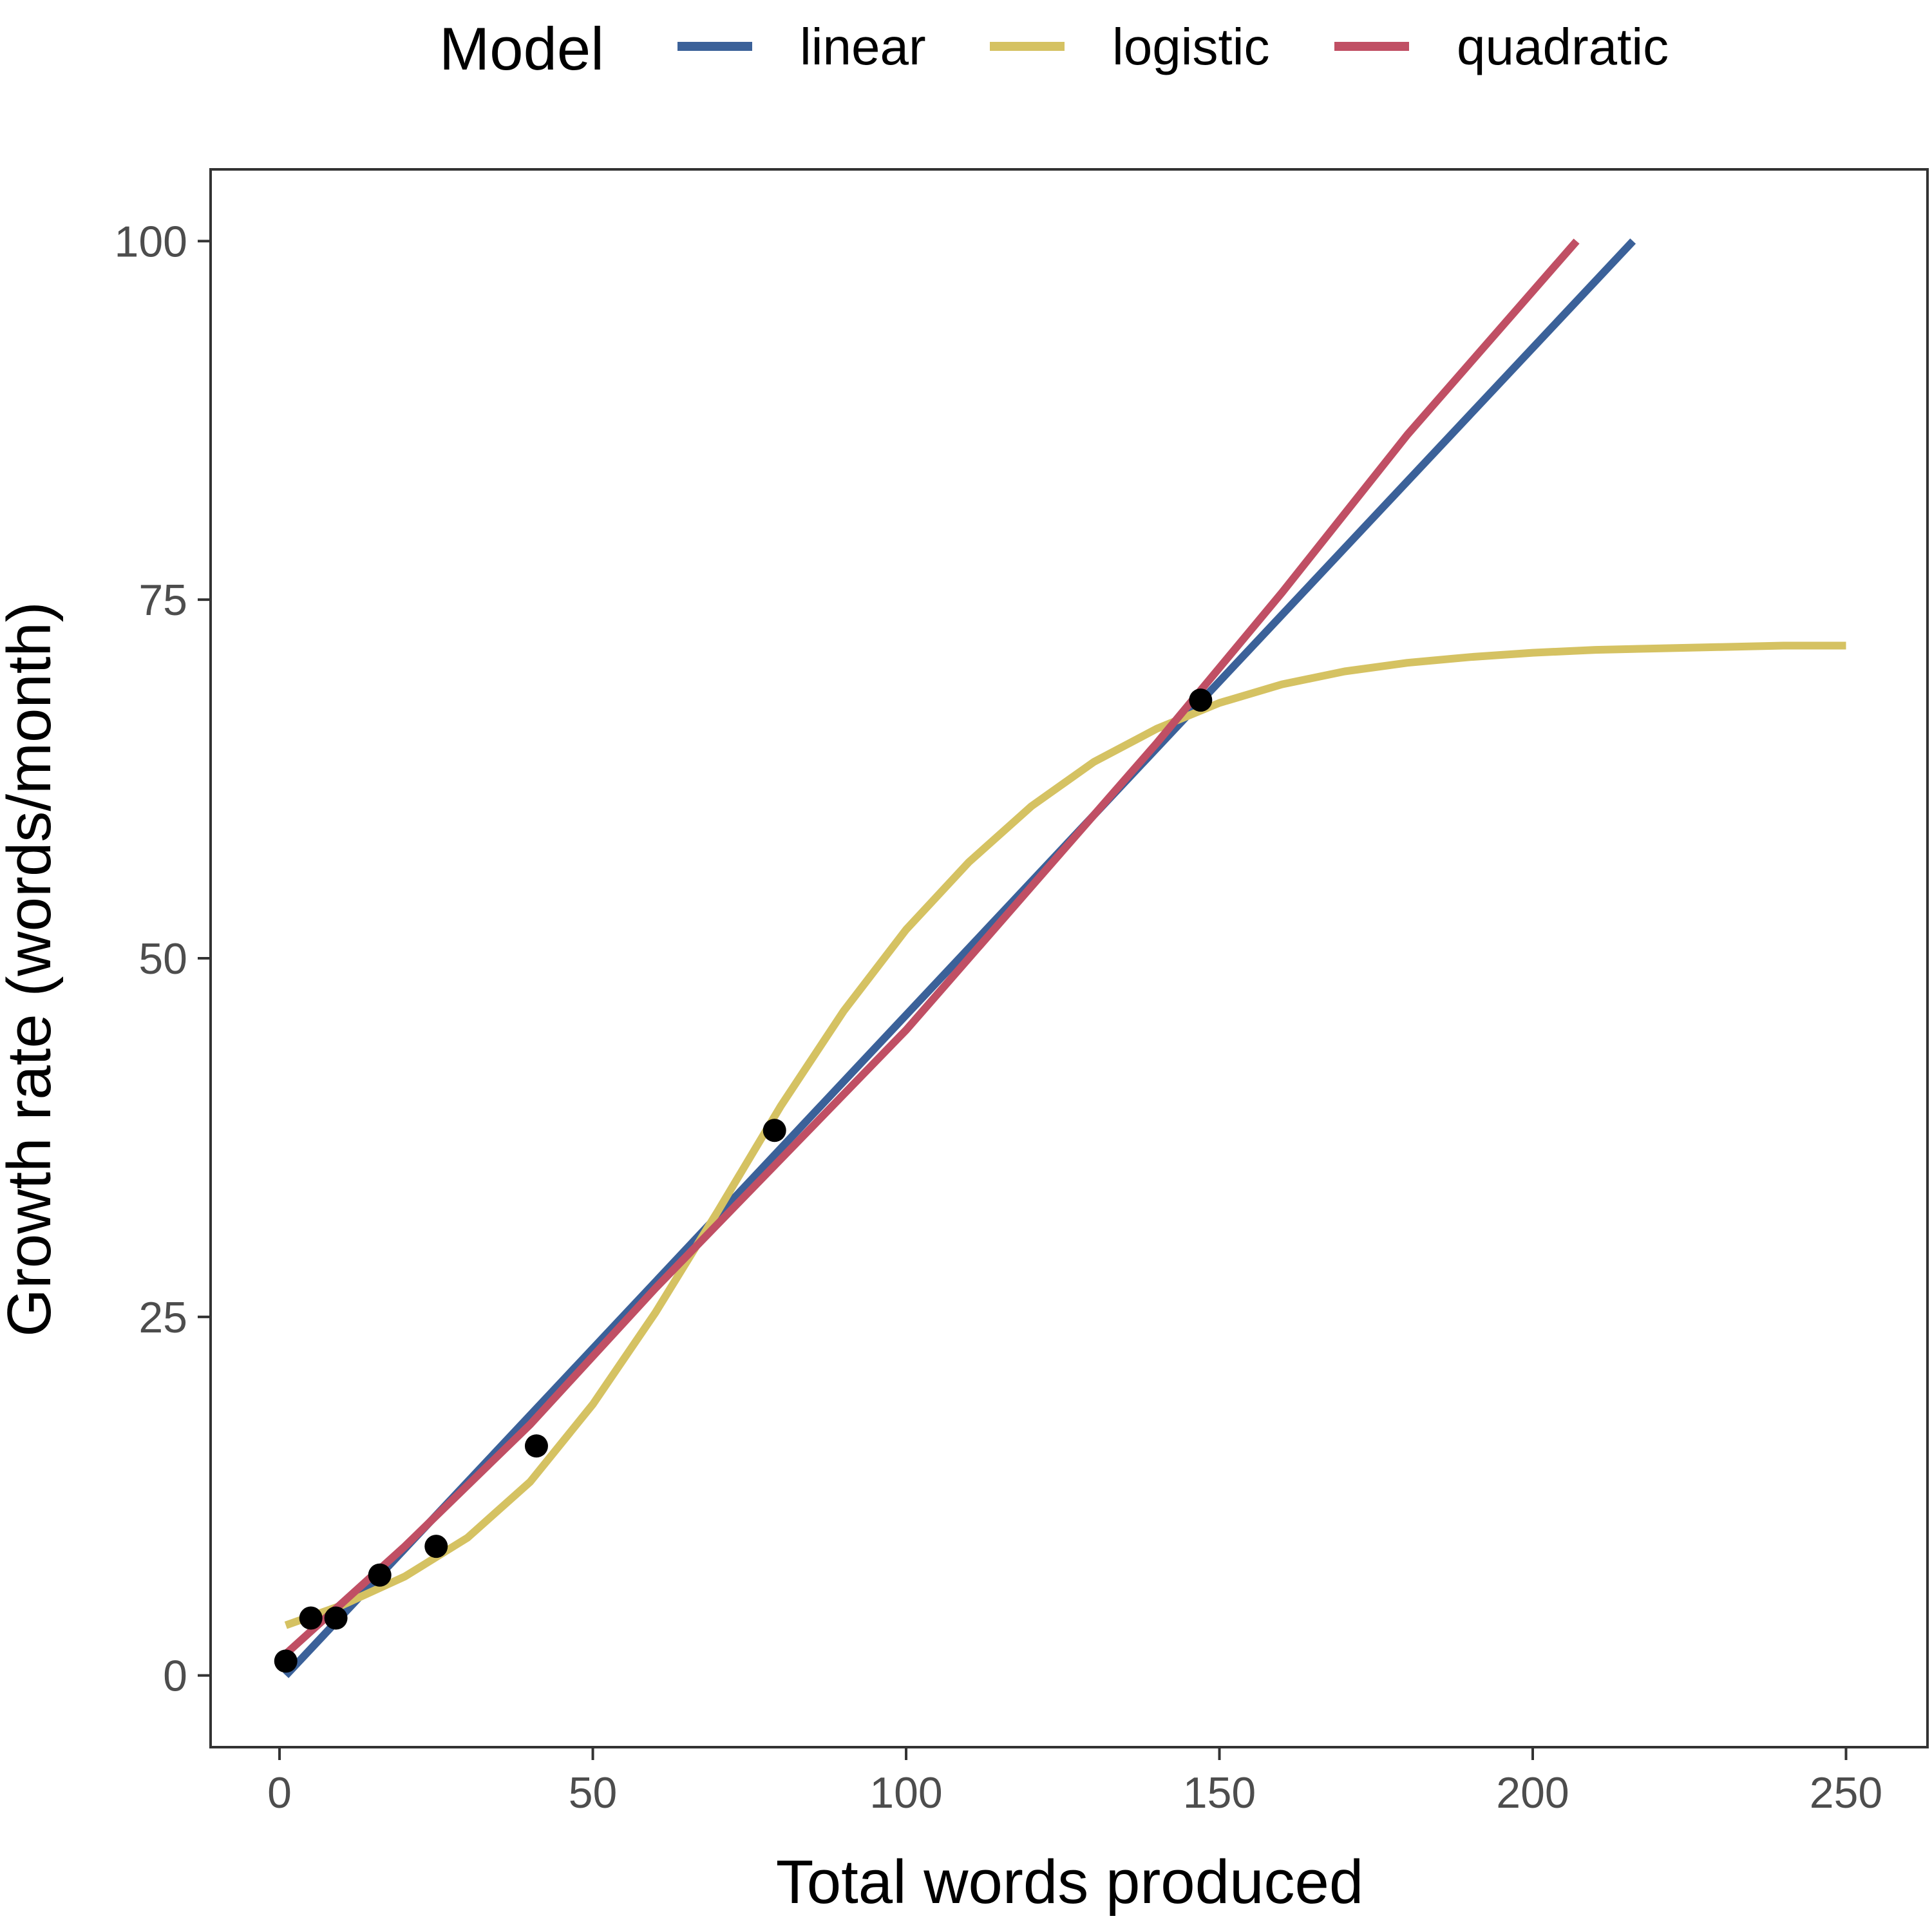 The height and width of the screenshot is (1932, 1932). I want to click on x-tick-label: 50, so click(593, 1793).